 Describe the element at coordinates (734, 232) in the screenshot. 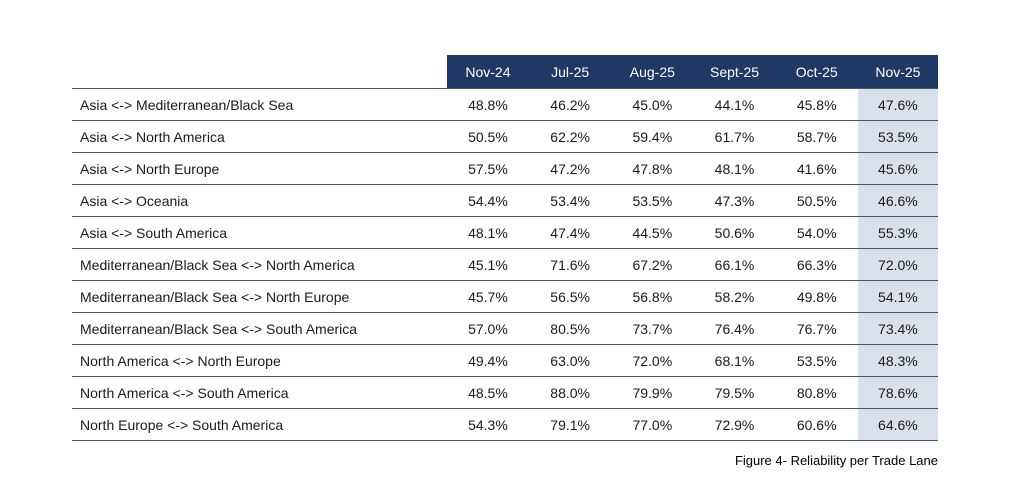

I see `value-cell: 50.6%` at that location.